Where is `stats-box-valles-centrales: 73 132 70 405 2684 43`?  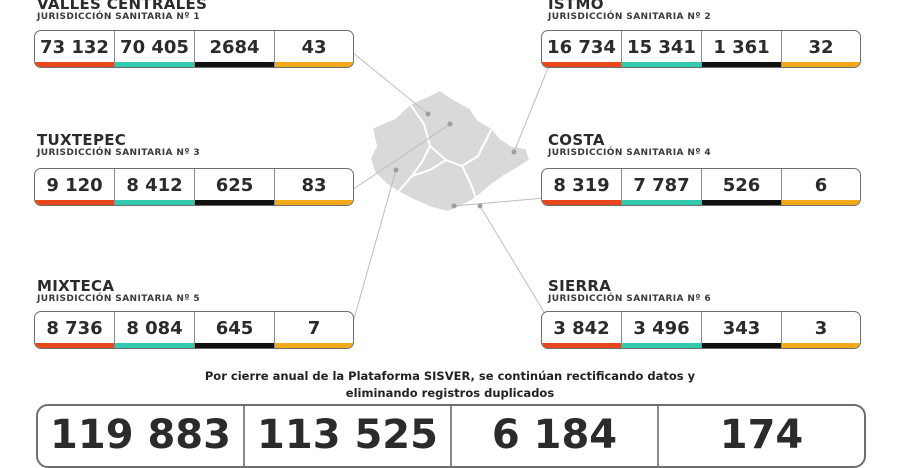 stats-box-valles-centrales: 73 132 70 405 2684 43 is located at coordinates (194, 49).